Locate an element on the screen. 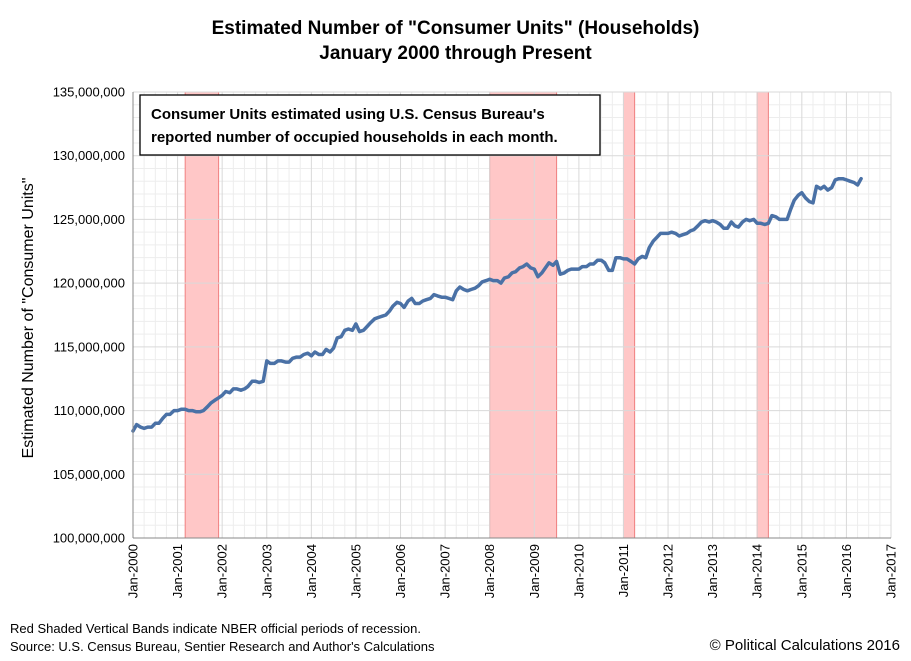  y-tick-label: 125,000,000 is located at coordinates (89, 219).